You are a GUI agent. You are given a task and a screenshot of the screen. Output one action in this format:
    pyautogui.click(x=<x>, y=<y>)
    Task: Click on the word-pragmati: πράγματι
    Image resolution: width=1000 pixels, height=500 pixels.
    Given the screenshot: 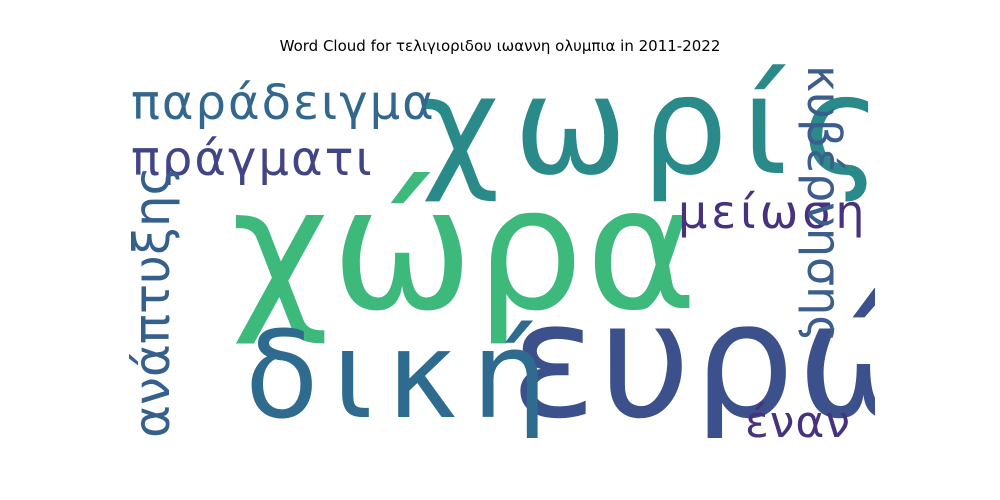 What is the action you would take?
    pyautogui.click(x=252, y=159)
    